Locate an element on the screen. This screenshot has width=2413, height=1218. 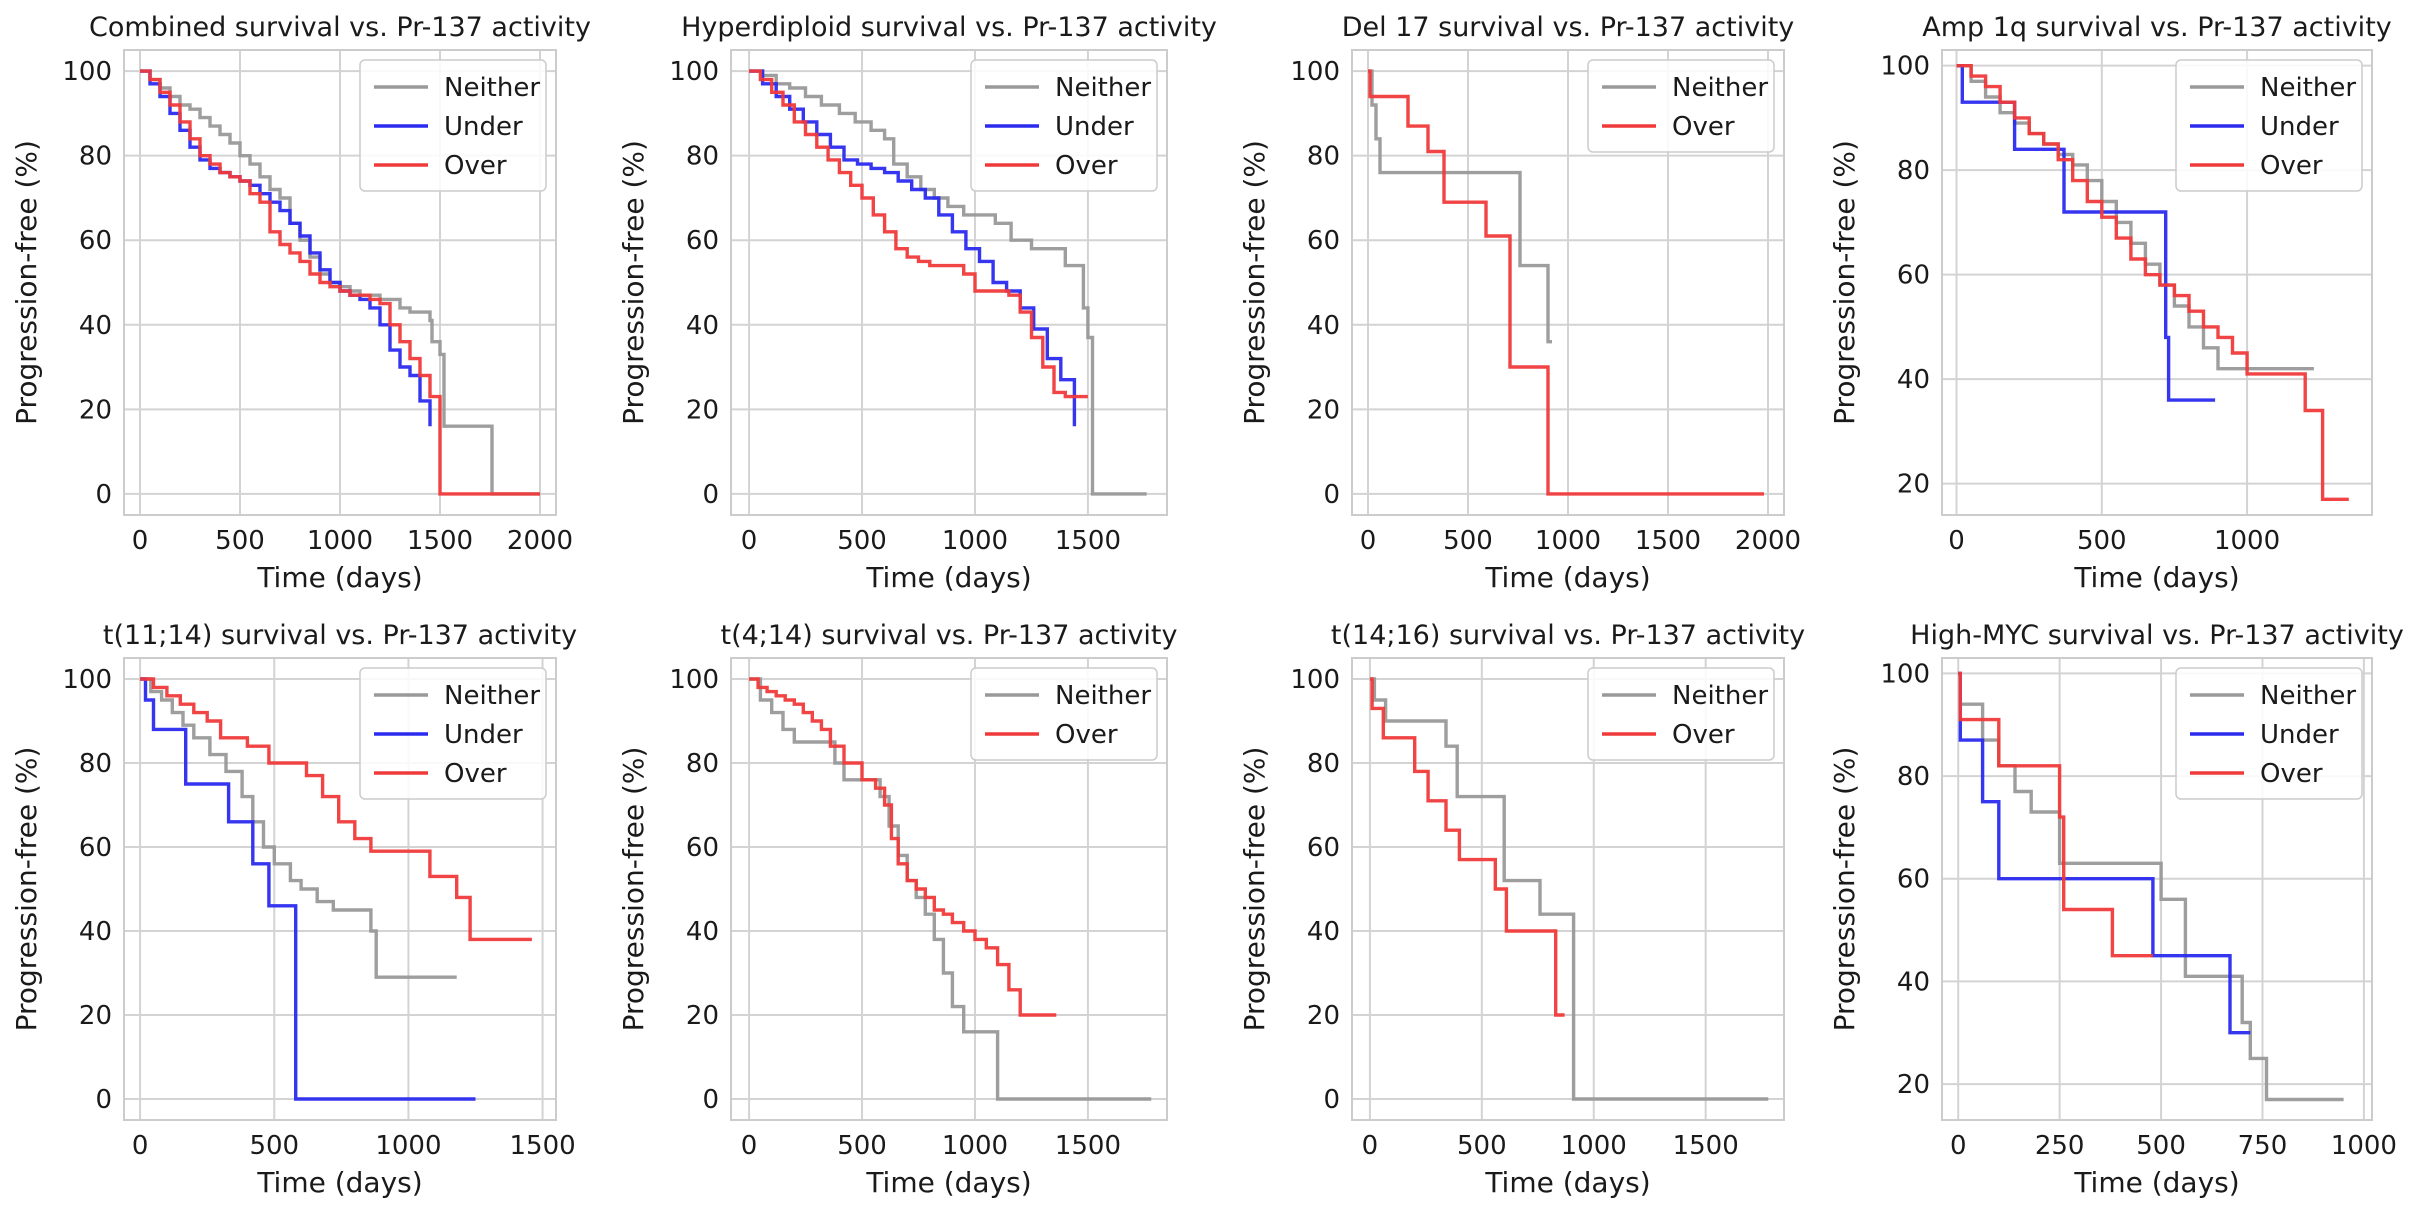
x-tick-label: 750 is located at coordinates (2263, 1146).